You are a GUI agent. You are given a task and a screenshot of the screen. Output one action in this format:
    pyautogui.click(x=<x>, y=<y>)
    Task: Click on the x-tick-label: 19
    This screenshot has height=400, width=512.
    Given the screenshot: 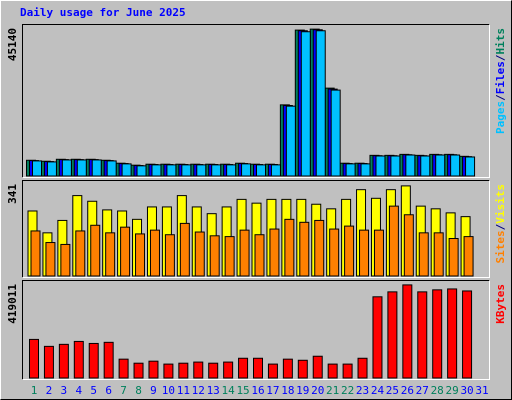 What is the action you would take?
    pyautogui.click(x=302, y=390)
    